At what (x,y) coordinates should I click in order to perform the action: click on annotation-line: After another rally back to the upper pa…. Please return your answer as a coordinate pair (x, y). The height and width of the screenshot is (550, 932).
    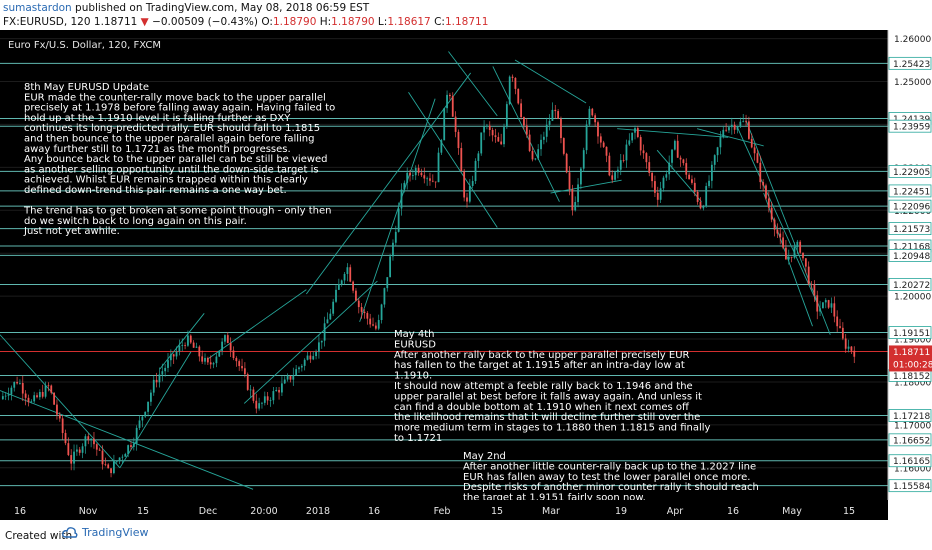
    Looking at the image, I should click on (542, 355).